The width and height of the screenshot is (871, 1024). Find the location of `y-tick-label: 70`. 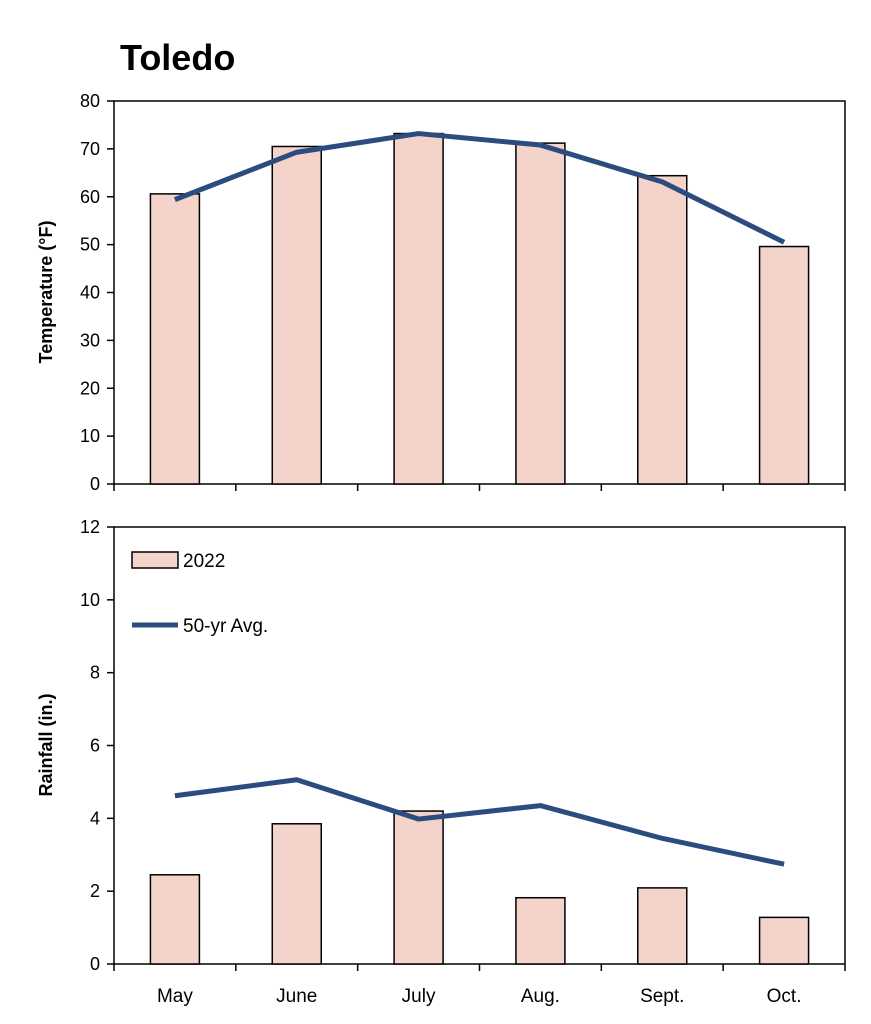

y-tick-label: 70 is located at coordinates (90, 149).